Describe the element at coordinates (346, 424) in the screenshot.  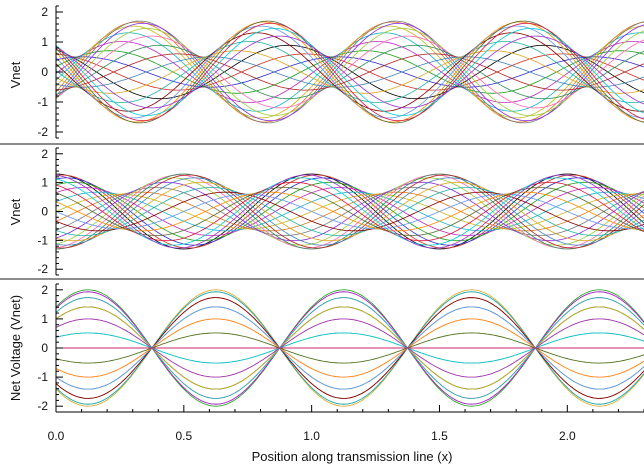
I see `x-axis: 0.0 0.5 1.0 1.5 2.0` at that location.